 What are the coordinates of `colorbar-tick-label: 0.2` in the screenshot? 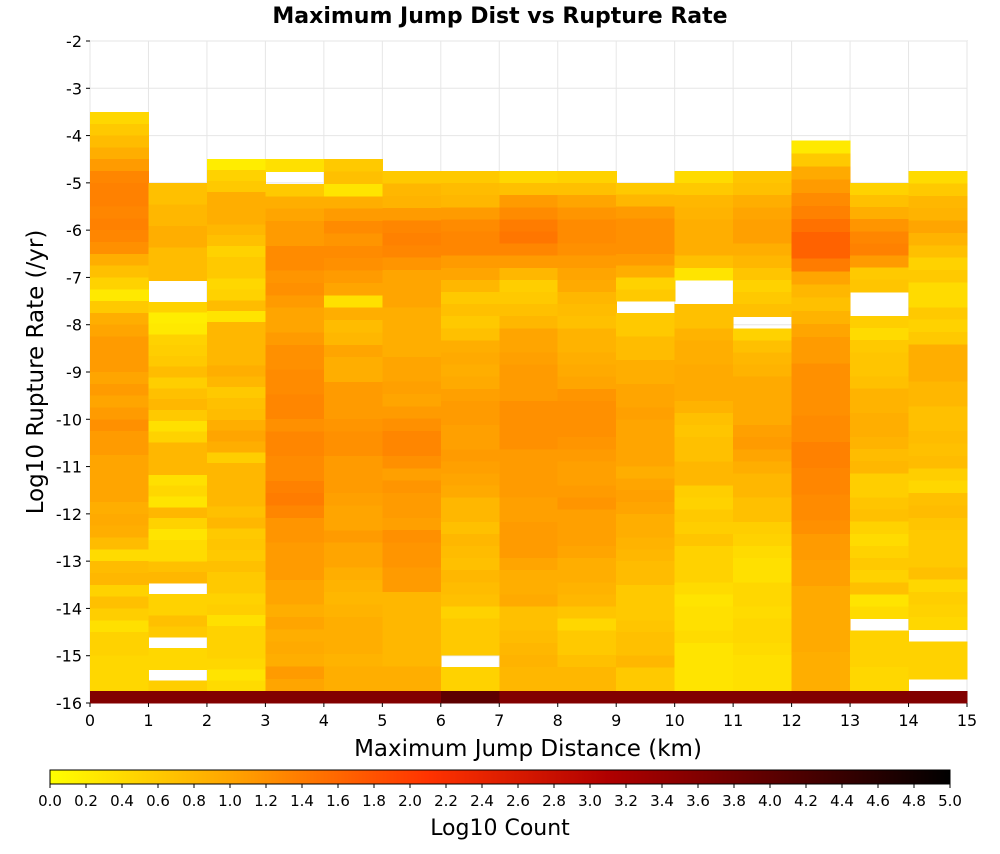 It's located at (86, 801).